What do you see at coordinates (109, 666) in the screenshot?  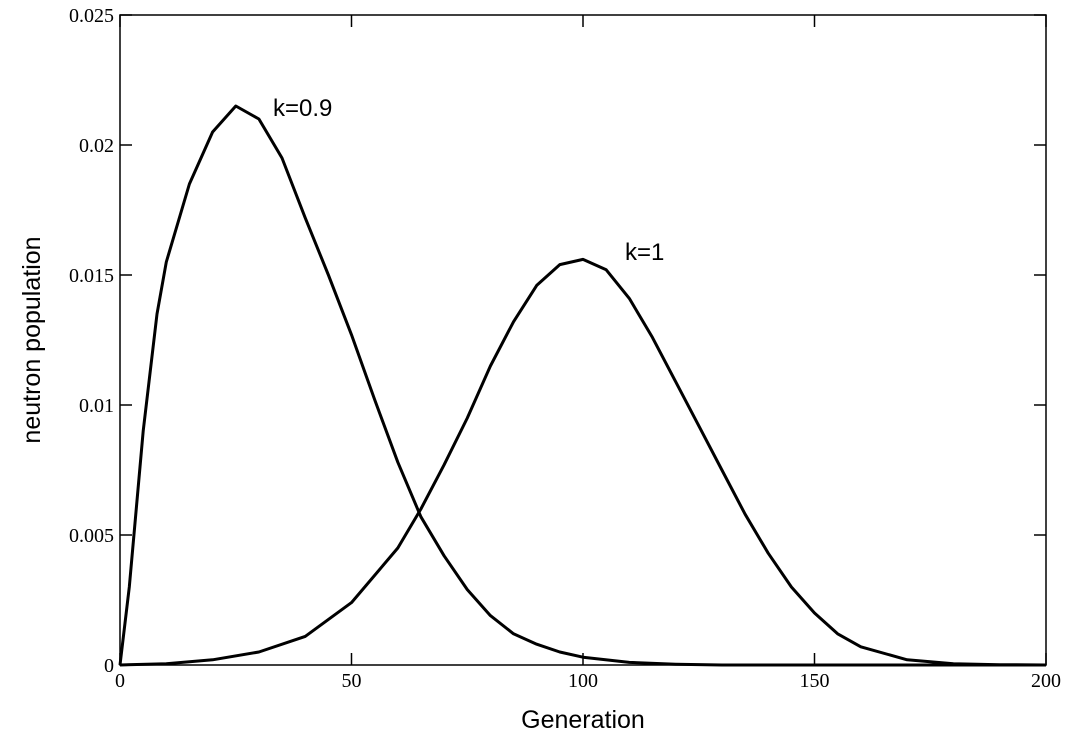 I see `y-tick-label: 0` at bounding box center [109, 666].